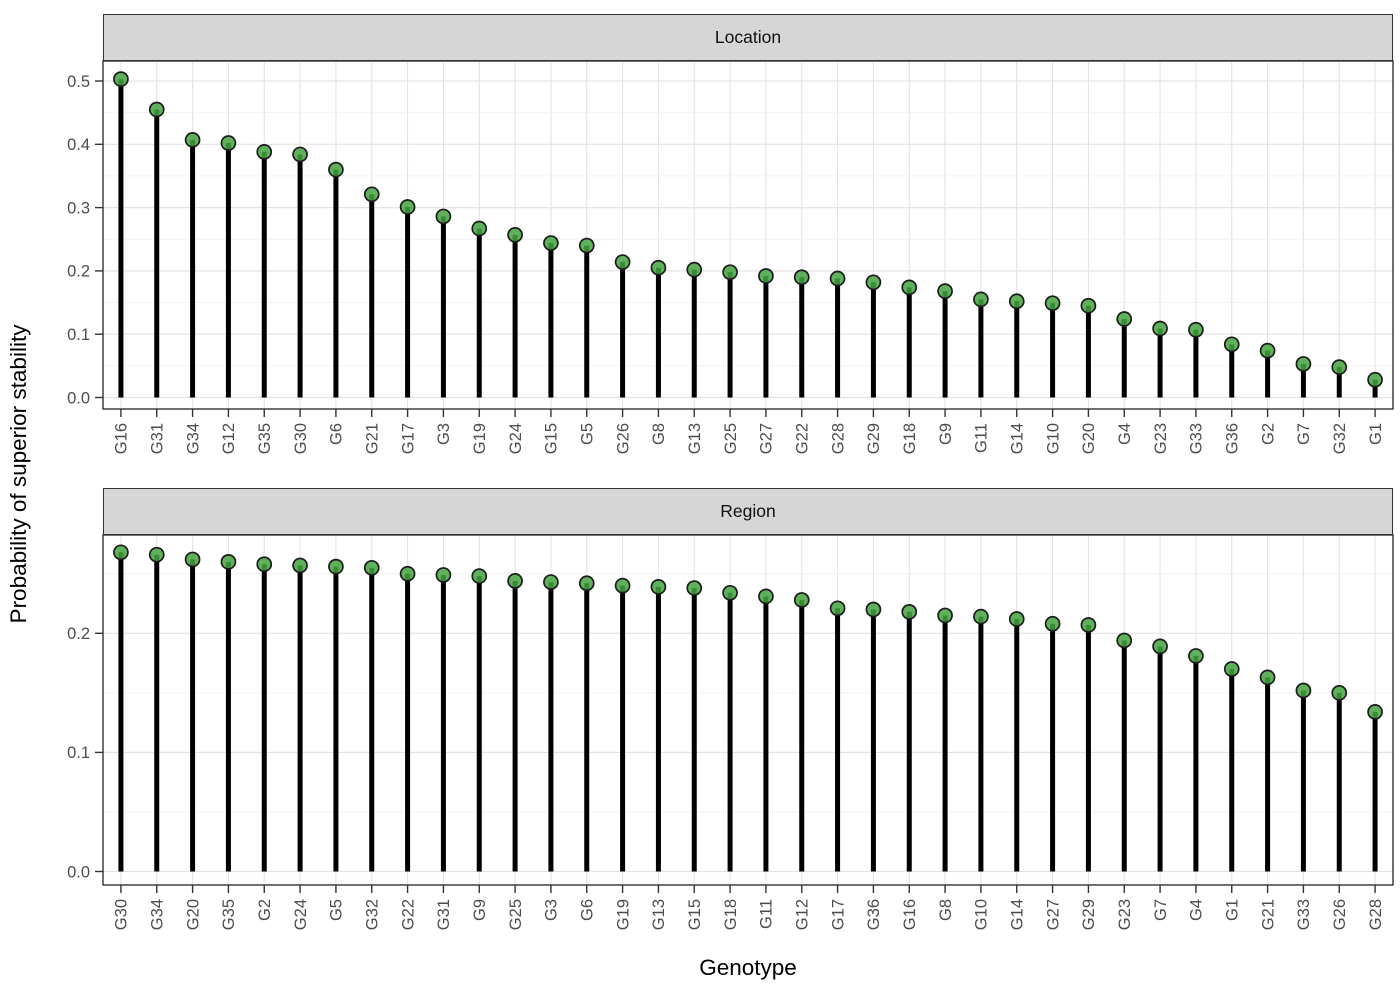 This screenshot has width=1400, height=1000. I want to click on x-tick-label: G9, so click(480, 910).